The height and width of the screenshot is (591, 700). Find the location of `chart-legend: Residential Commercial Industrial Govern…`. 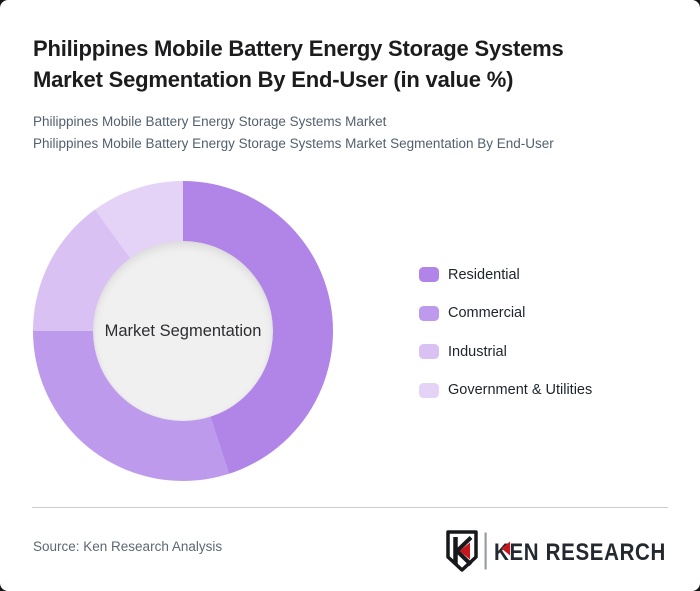

chart-legend: Residential Commercial Industrial Govern… is located at coordinates (505, 344).